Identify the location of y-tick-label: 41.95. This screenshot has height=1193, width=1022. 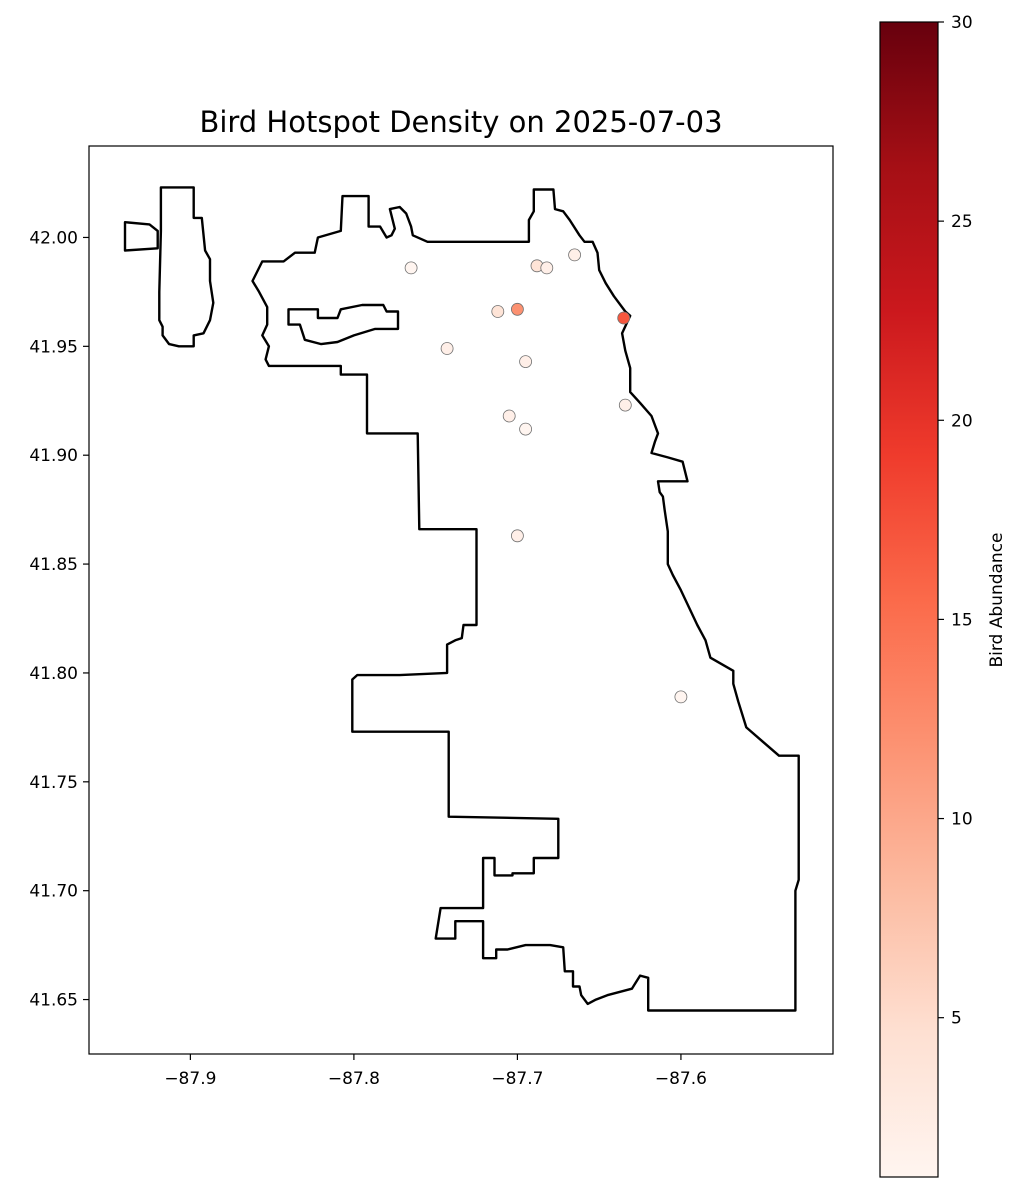
(53, 347).